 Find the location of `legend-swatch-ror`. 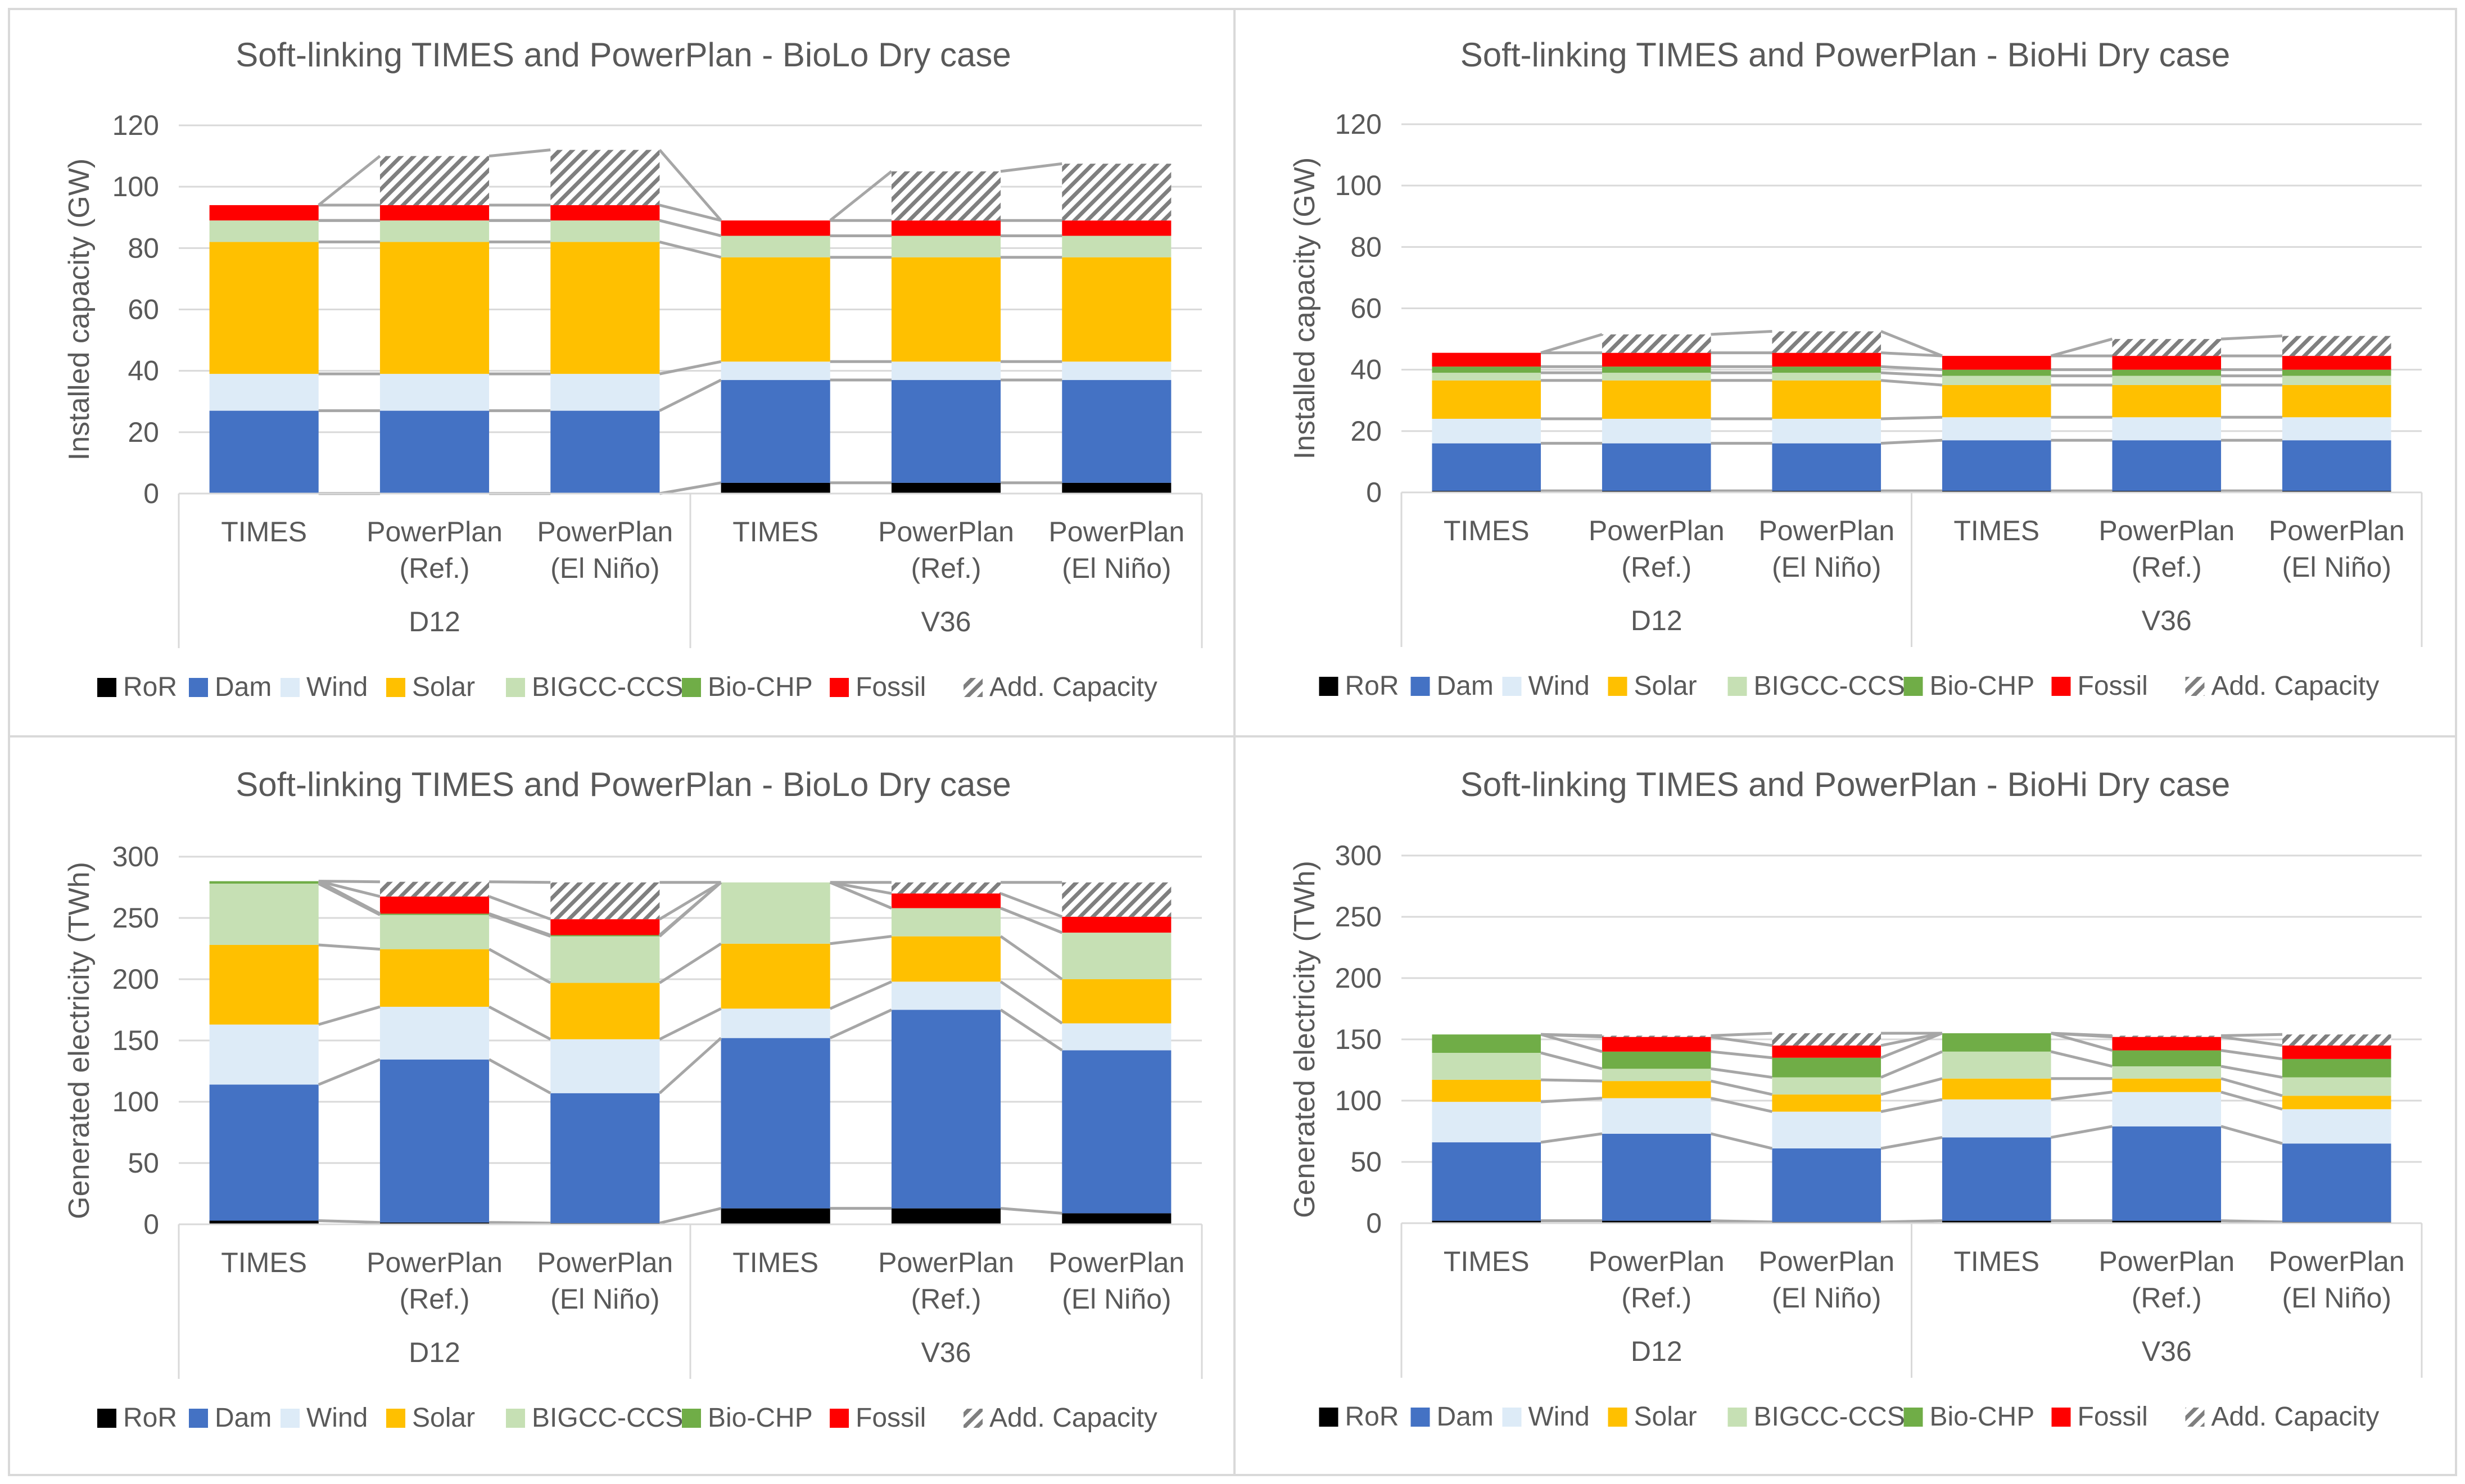

legend-swatch-ror is located at coordinates (1328, 1417).